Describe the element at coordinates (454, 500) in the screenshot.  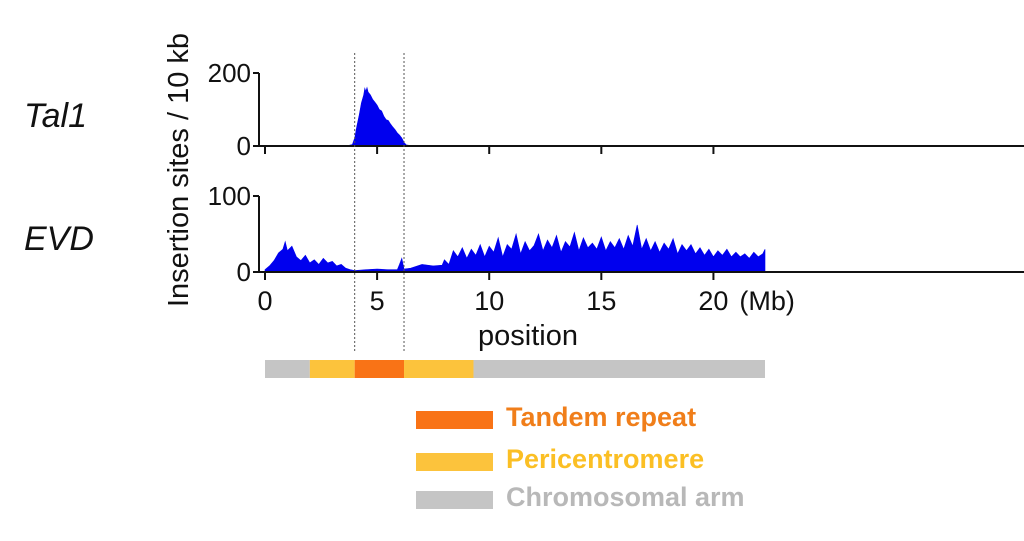
I see `legend-swatch-arm` at that location.